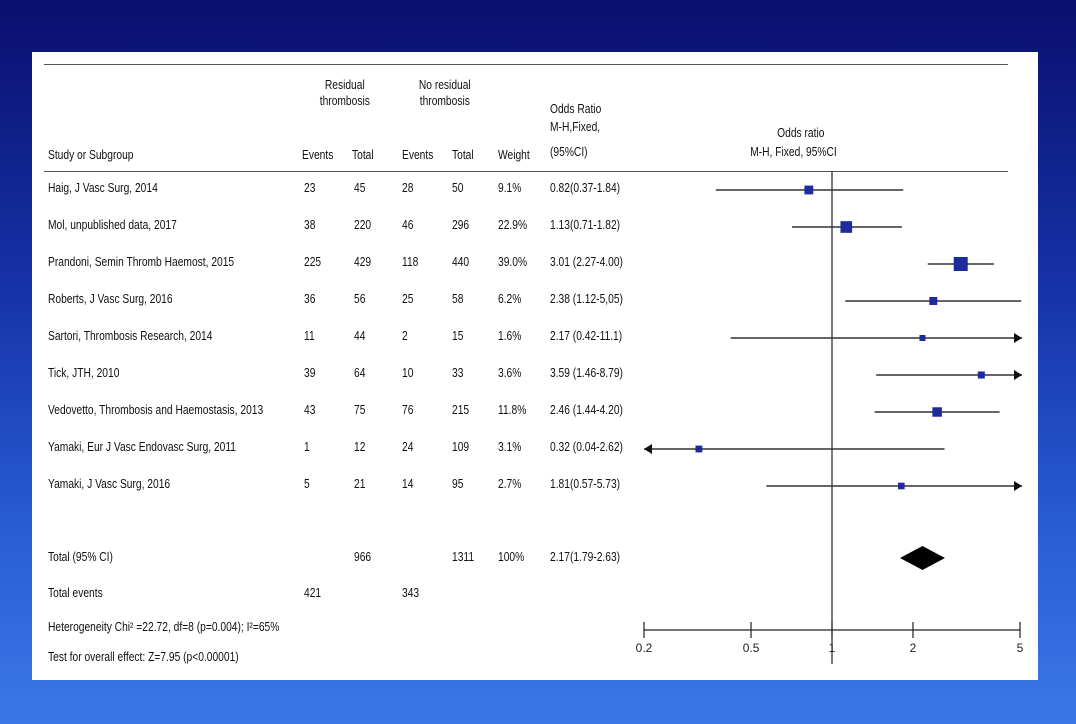 This screenshot has height=724, width=1076. I want to click on study-e2: 118, so click(410, 262).